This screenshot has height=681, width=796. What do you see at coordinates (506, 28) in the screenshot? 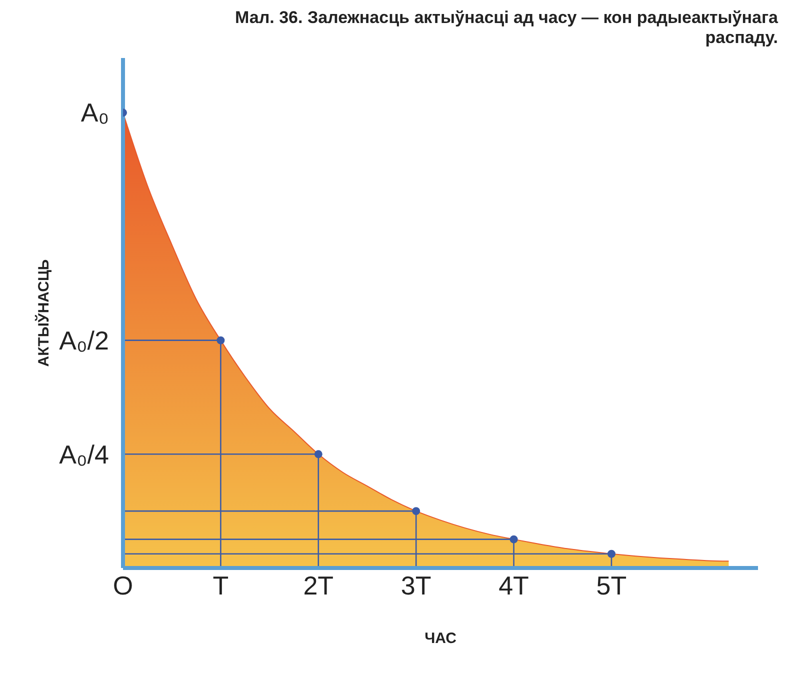
I see `chart-title: Мал. 36. Залежнасць актыўнасці ад часу — кон радыеактыўнага распаду.` at bounding box center [506, 28].